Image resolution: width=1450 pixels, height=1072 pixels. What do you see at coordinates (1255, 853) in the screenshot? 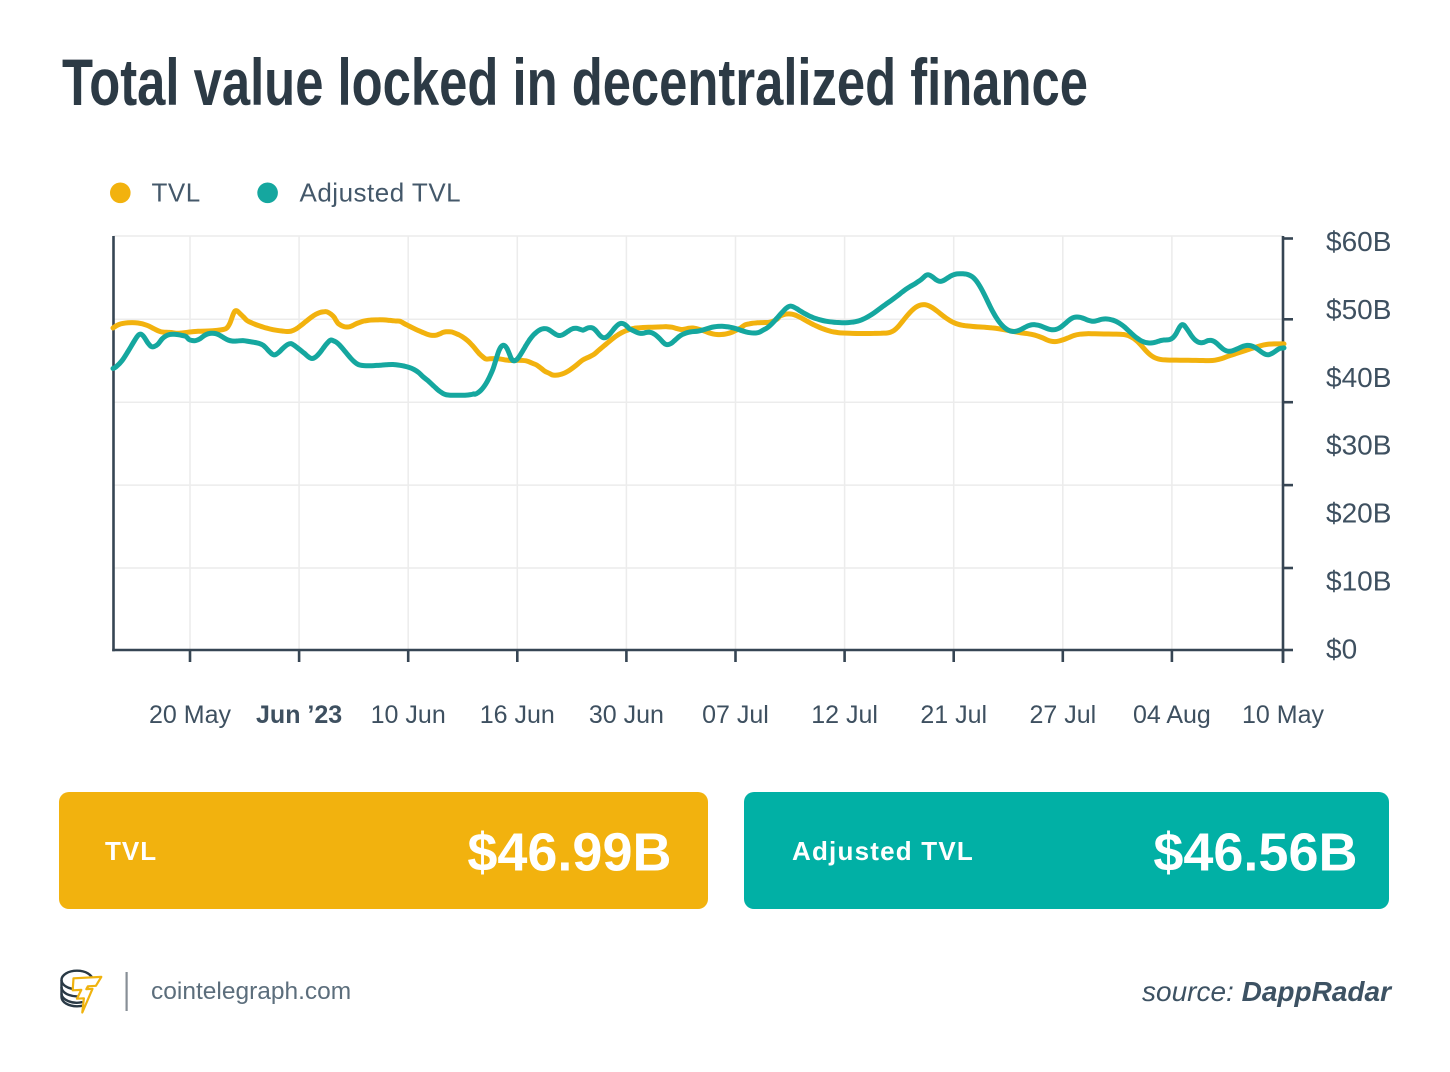
I see `svg-text: $46.56B` at bounding box center [1255, 853].